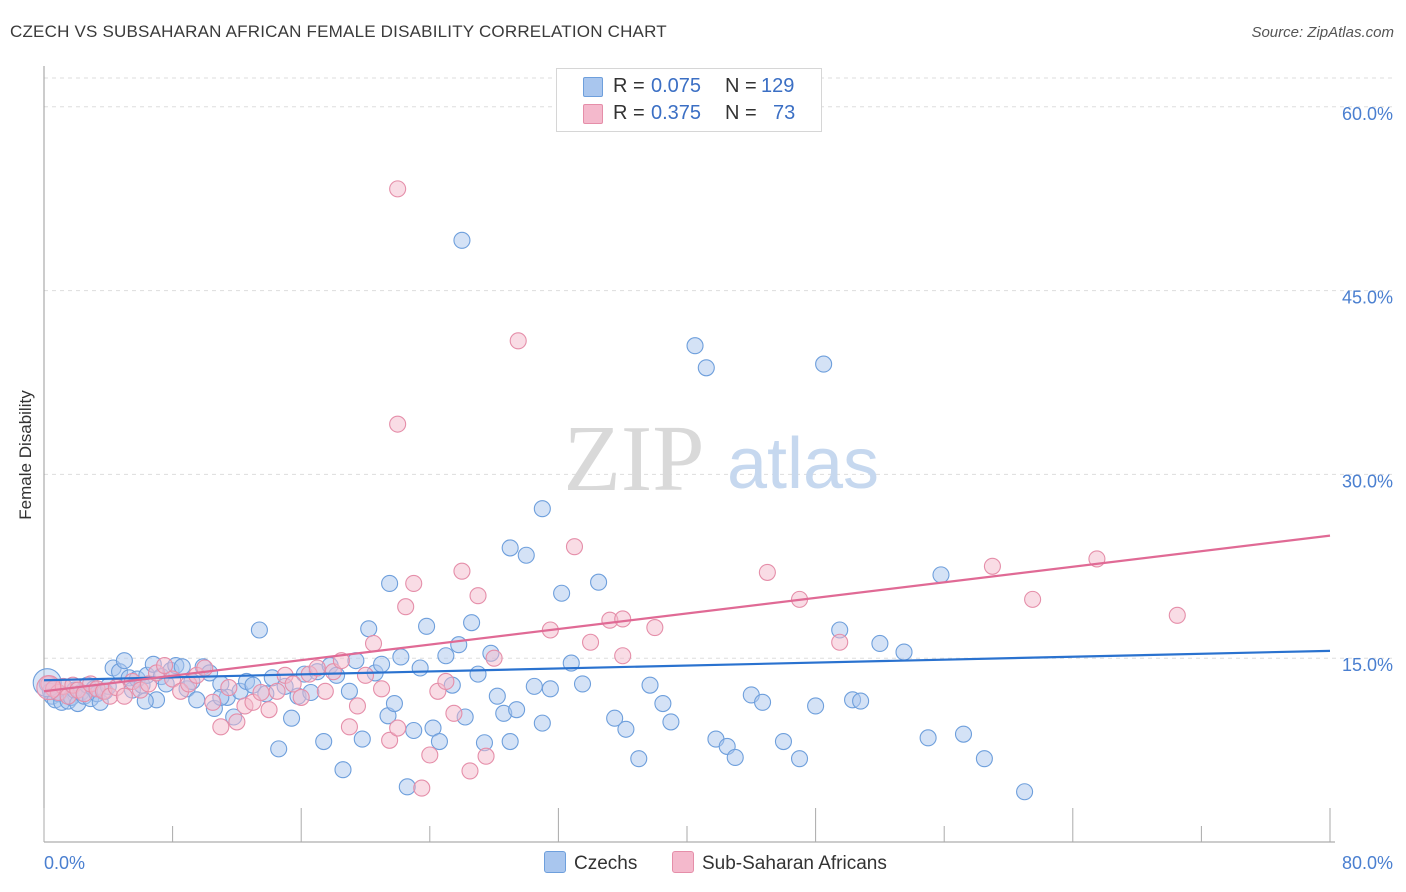 The image size is (1406, 892). What do you see at coordinates (593, 114) in the screenshot?
I see `sub-saharan-swatch` at bounding box center [593, 114].